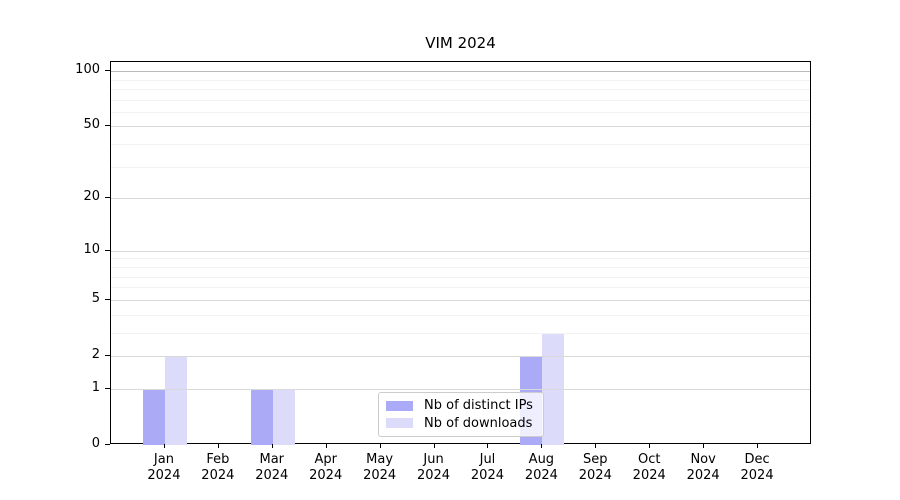 This screenshot has width=900, height=500. What do you see at coordinates (380, 459) in the screenshot?
I see `x-tick-month: May` at bounding box center [380, 459].